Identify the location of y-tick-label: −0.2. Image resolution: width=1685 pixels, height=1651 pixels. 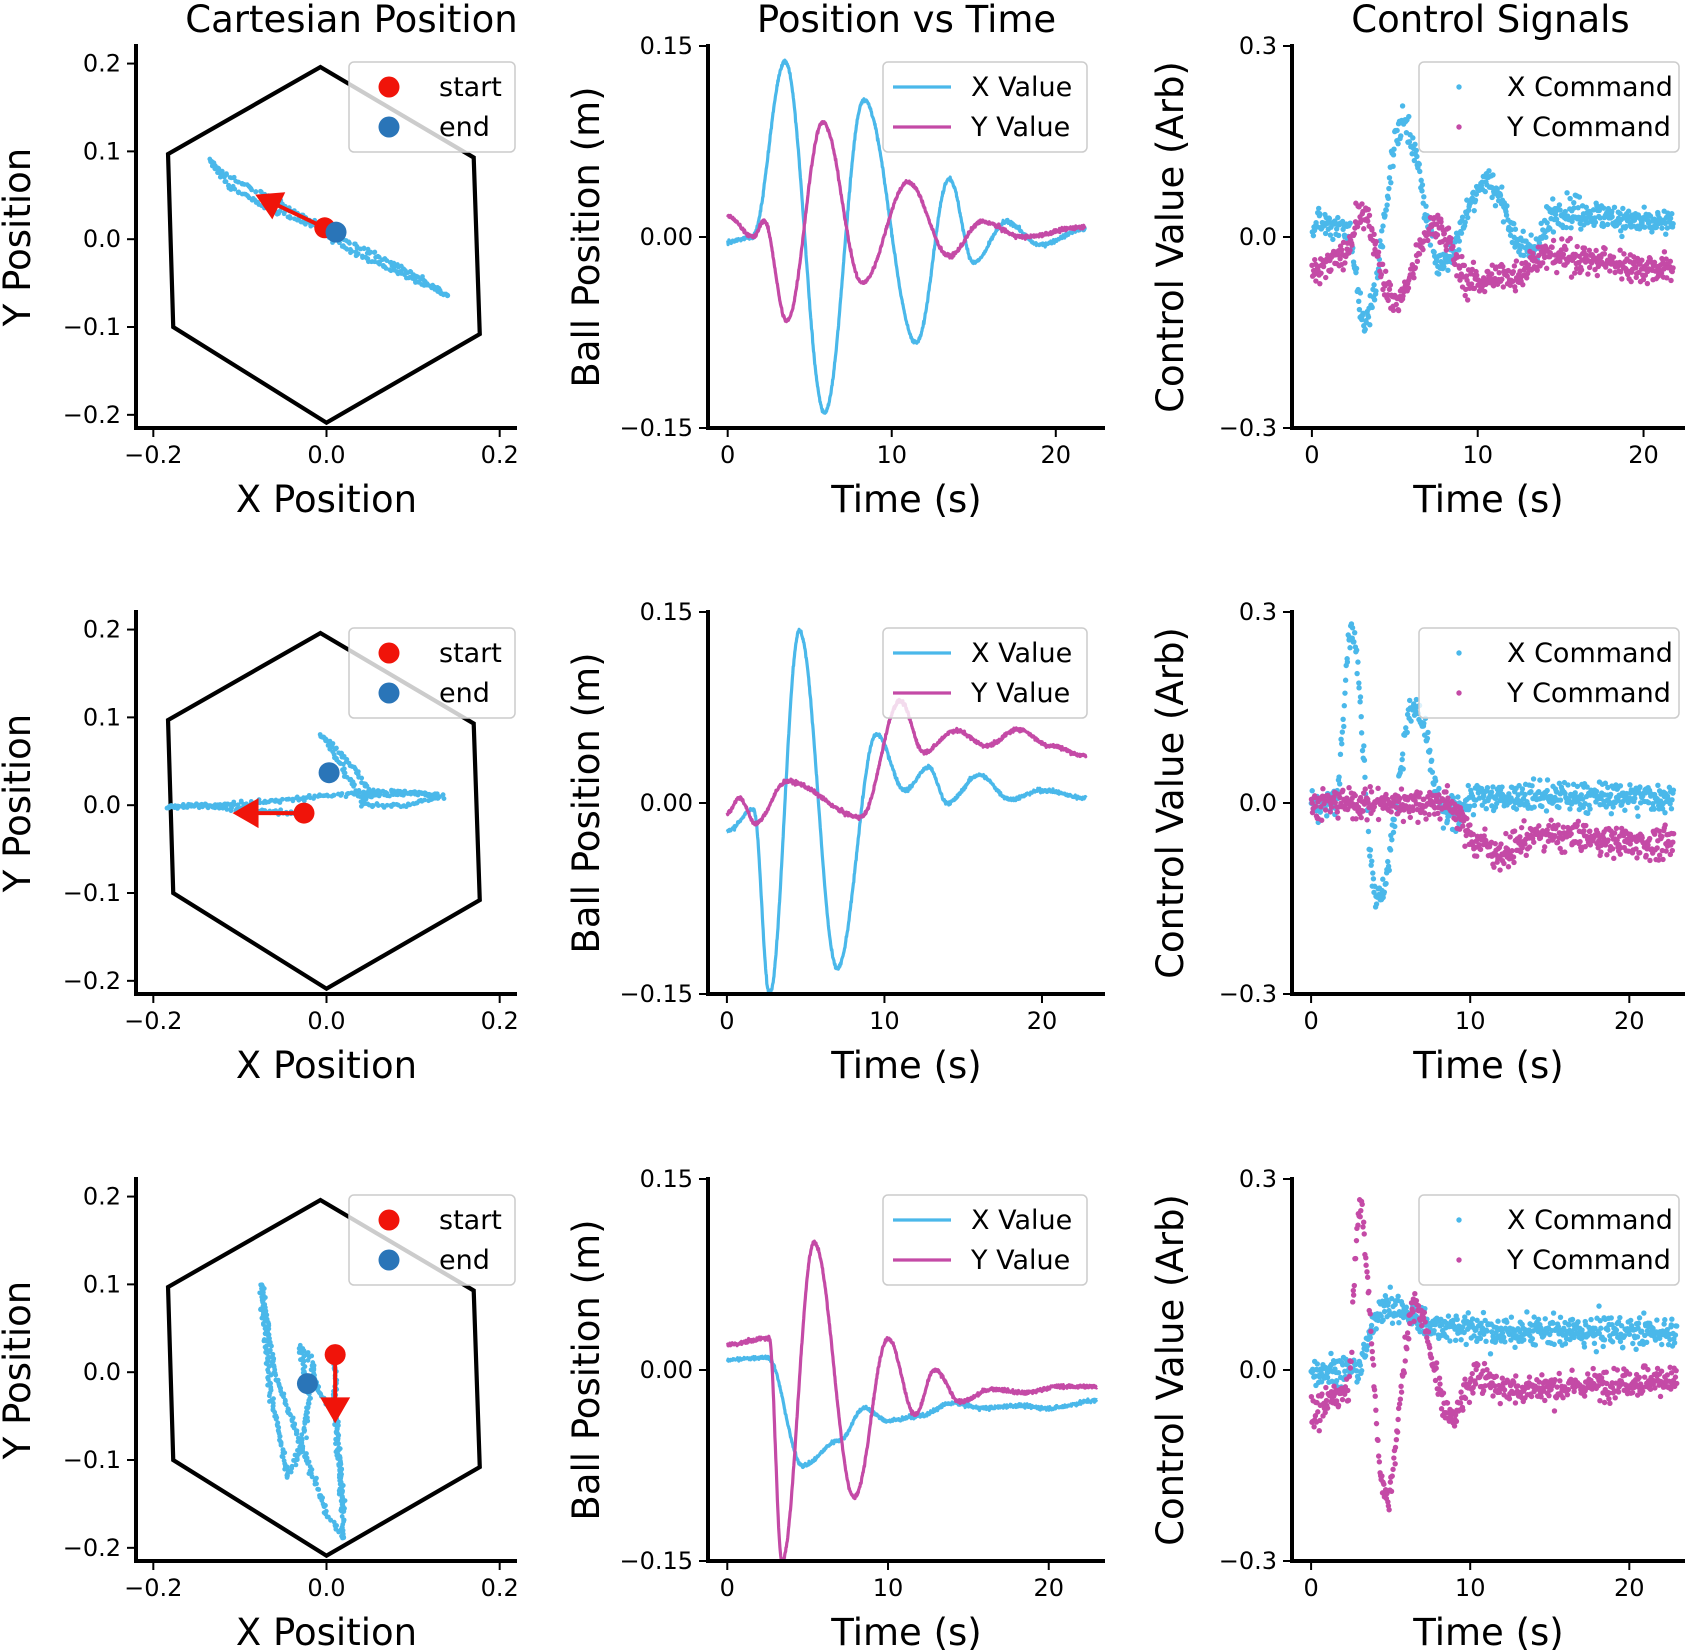
(92, 981).